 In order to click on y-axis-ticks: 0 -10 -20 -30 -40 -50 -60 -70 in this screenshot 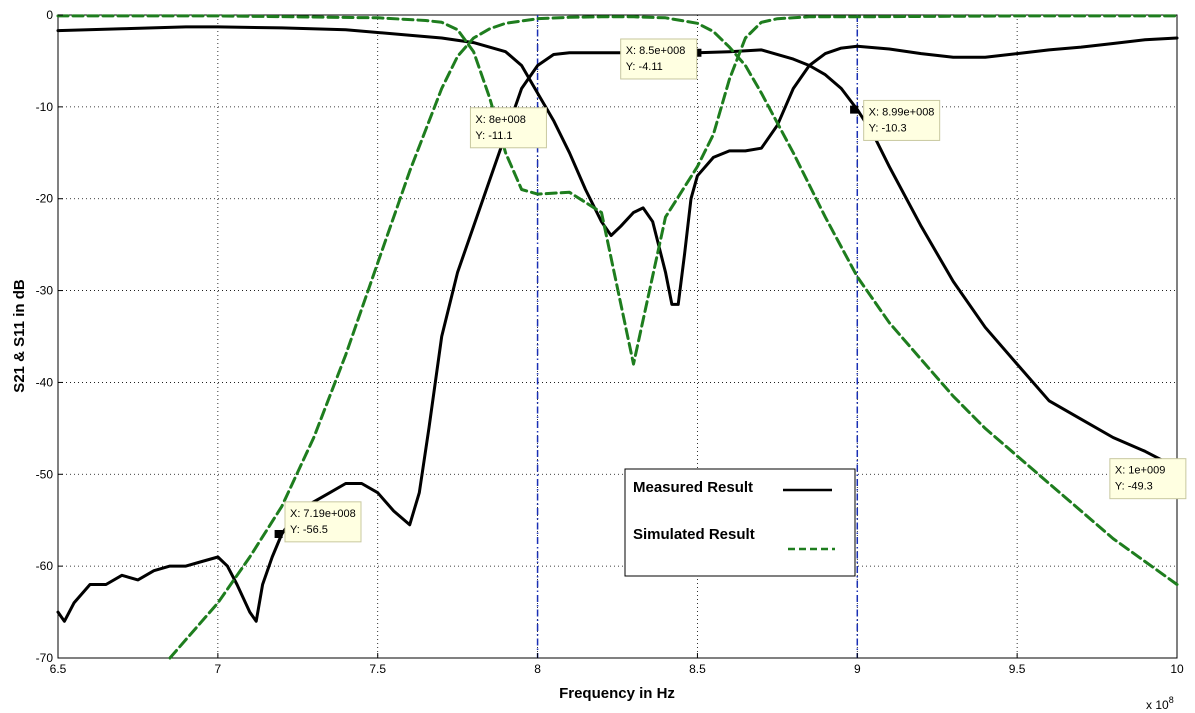, I will do `click(49, 336)`.